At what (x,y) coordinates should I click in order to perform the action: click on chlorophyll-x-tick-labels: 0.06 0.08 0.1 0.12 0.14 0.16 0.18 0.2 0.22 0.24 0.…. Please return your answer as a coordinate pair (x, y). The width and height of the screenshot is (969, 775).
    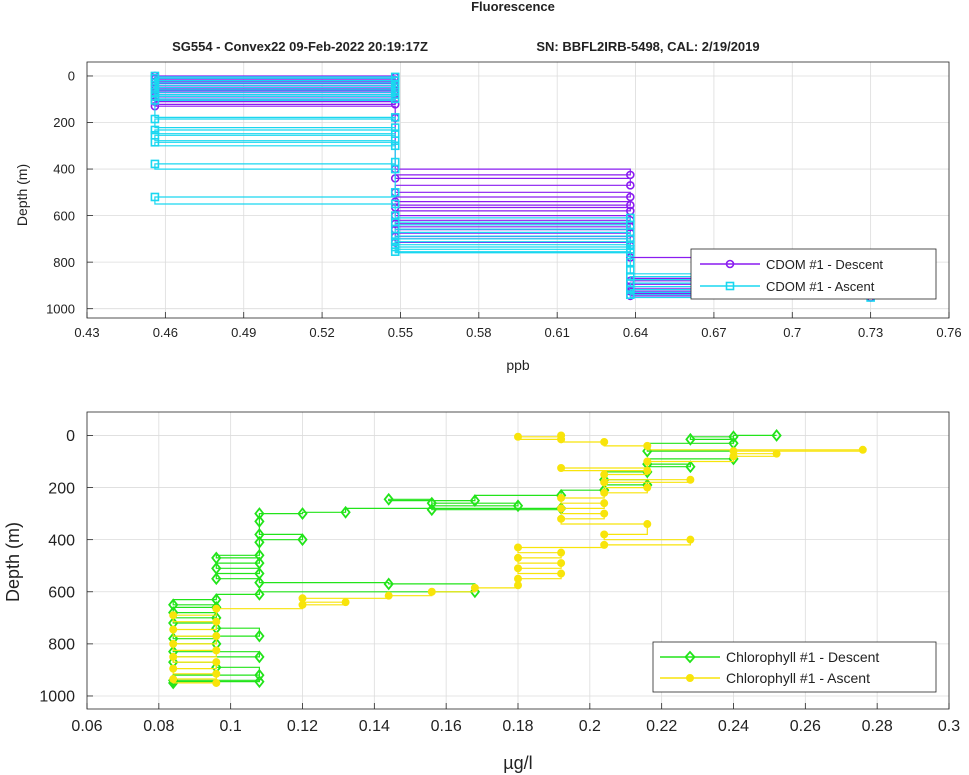
    Looking at the image, I should click on (515, 726).